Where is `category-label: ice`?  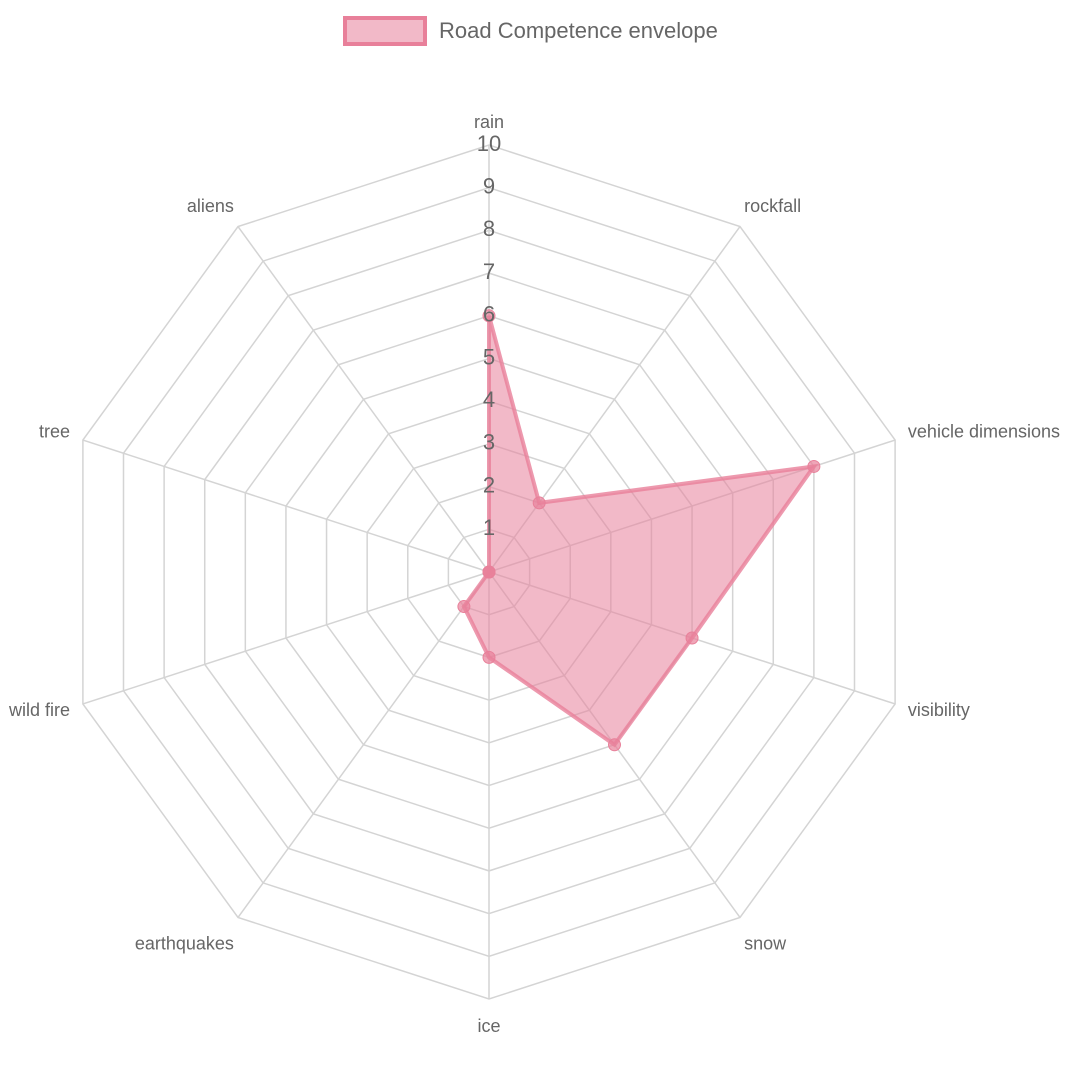 category-label: ice is located at coordinates (488, 1026).